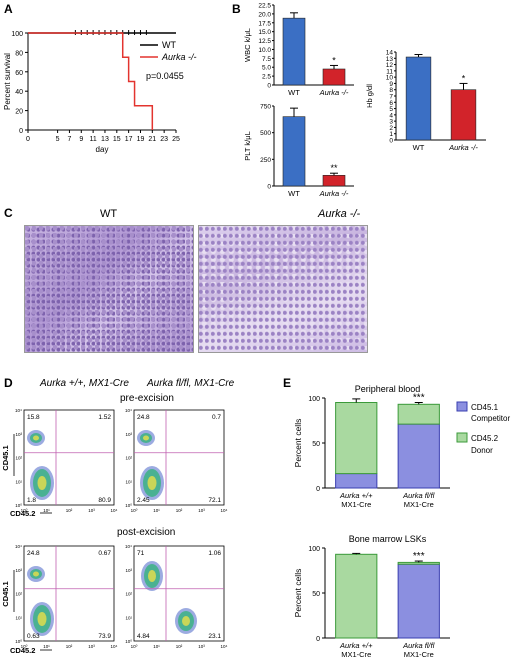 The width and height of the screenshot is (520, 667). Describe the element at coordinates (143, 500) in the screenshot. I see `quadrant-bottom-left: 2.45` at that location.